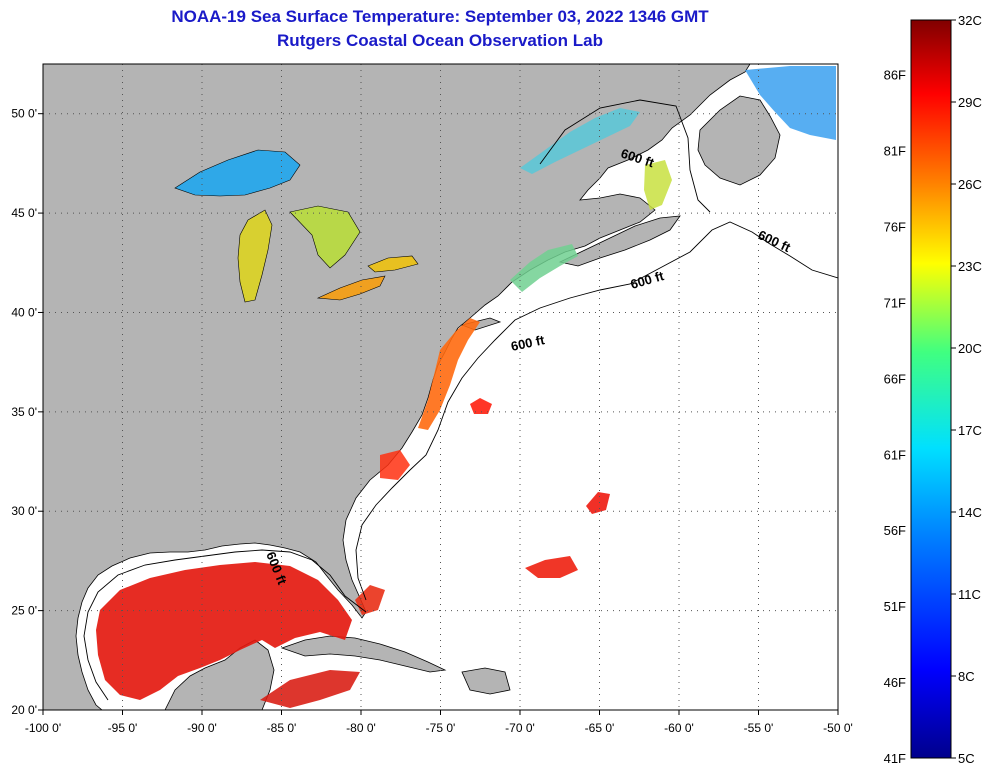 The image size is (984, 770). Describe the element at coordinates (481, 406) in the screenshot. I see `sst-gulf-stream-patch` at that location.